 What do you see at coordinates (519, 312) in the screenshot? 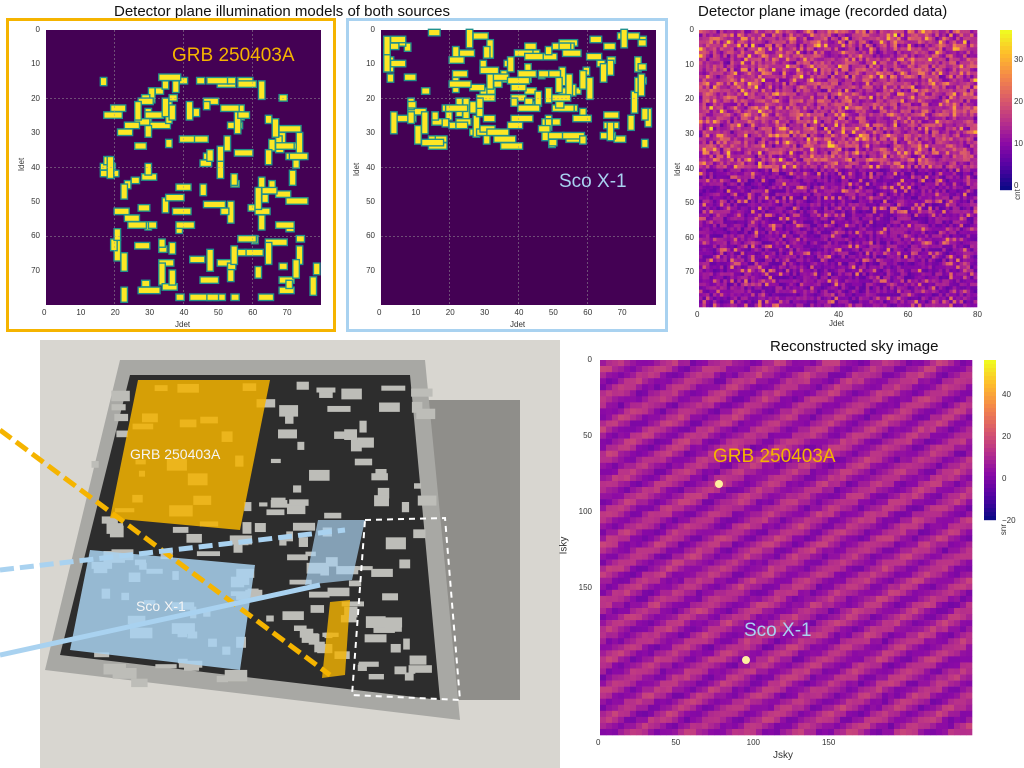
I see `tick-label: 40` at bounding box center [519, 312].